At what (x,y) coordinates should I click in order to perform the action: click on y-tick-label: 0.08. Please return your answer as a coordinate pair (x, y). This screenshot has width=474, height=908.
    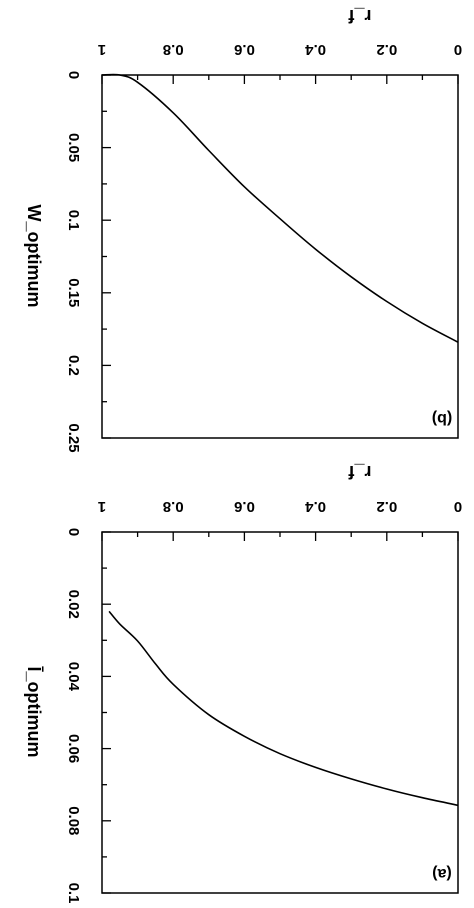
    Looking at the image, I should click on (73, 820).